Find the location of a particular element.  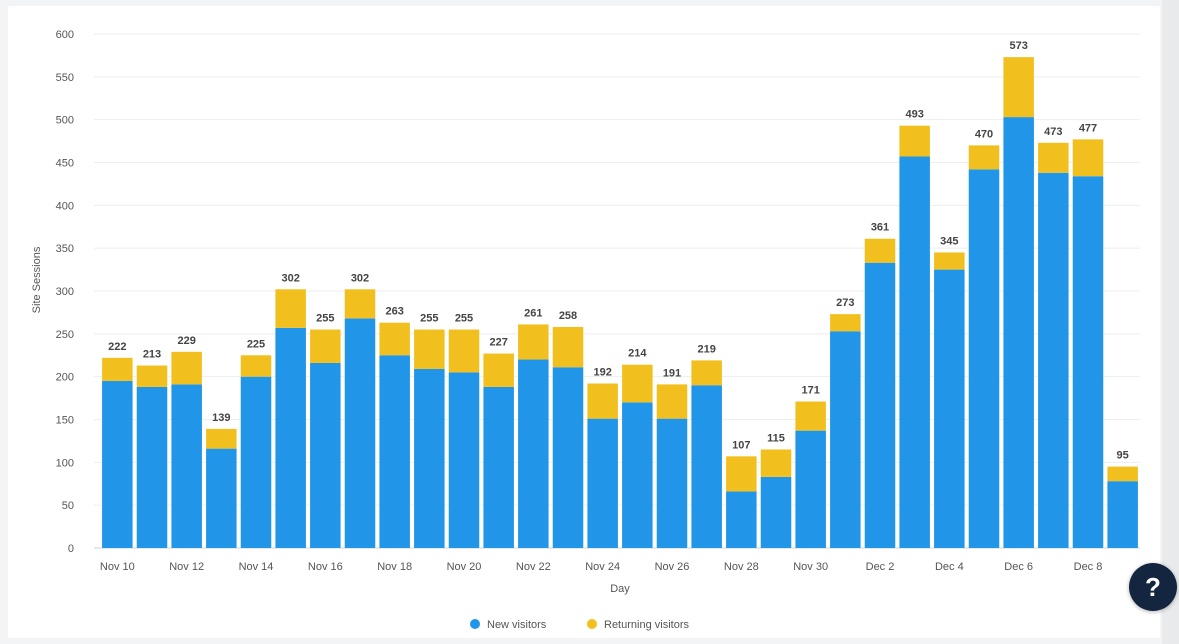

y-tick-label: 300 is located at coordinates (65, 292).